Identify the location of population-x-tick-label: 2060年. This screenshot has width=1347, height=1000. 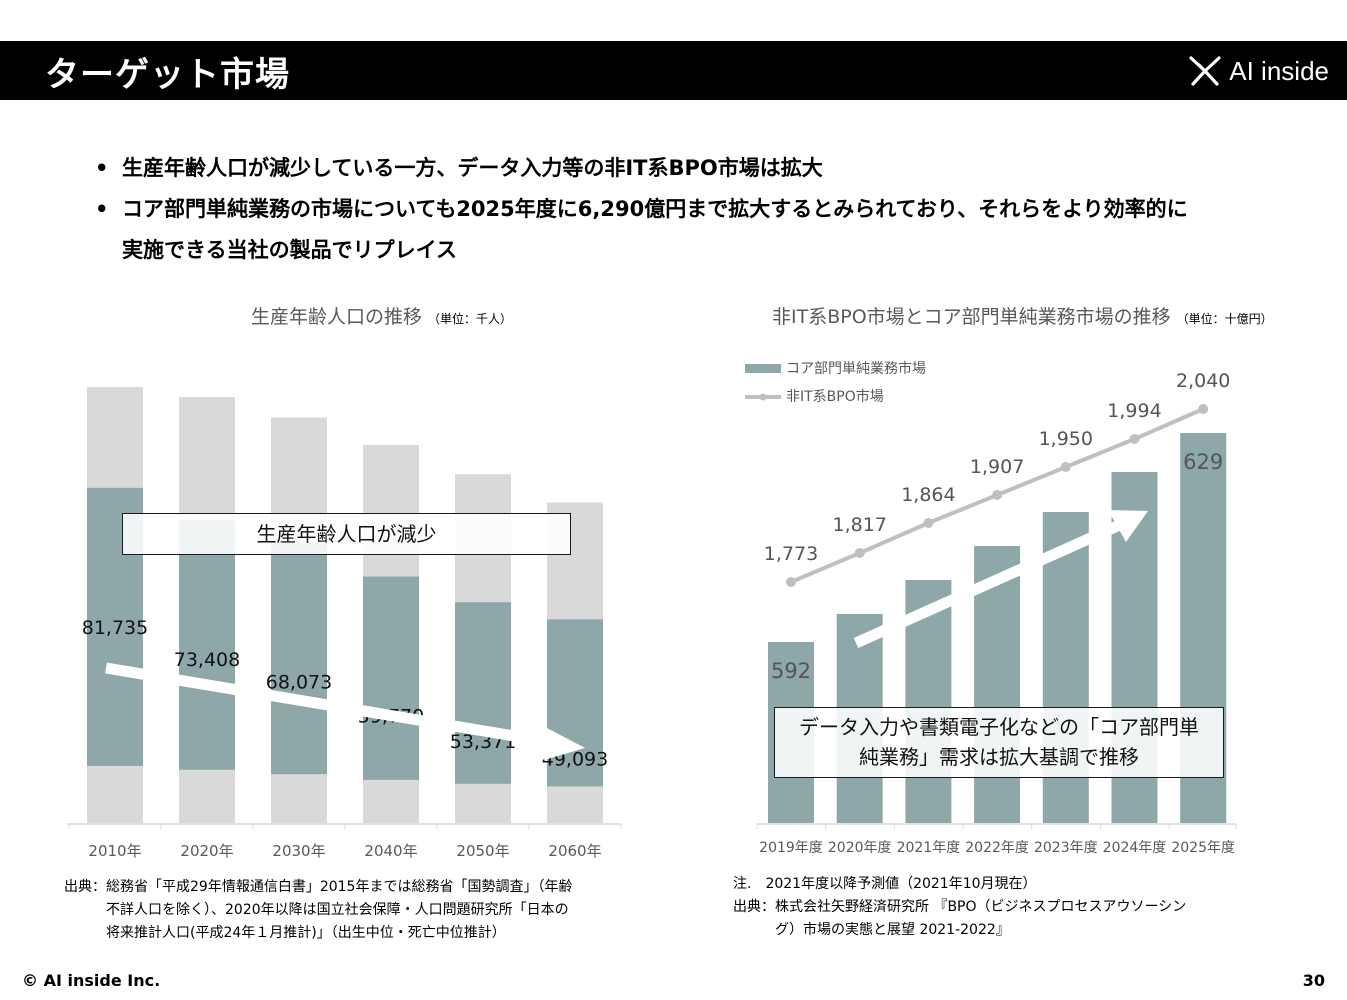
(574, 851).